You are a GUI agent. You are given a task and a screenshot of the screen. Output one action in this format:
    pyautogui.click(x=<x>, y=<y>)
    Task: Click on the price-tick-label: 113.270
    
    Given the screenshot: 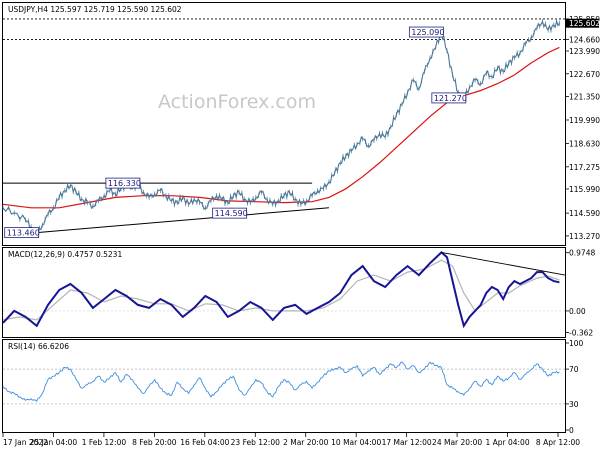 What is the action you would take?
    pyautogui.click(x=584, y=236)
    